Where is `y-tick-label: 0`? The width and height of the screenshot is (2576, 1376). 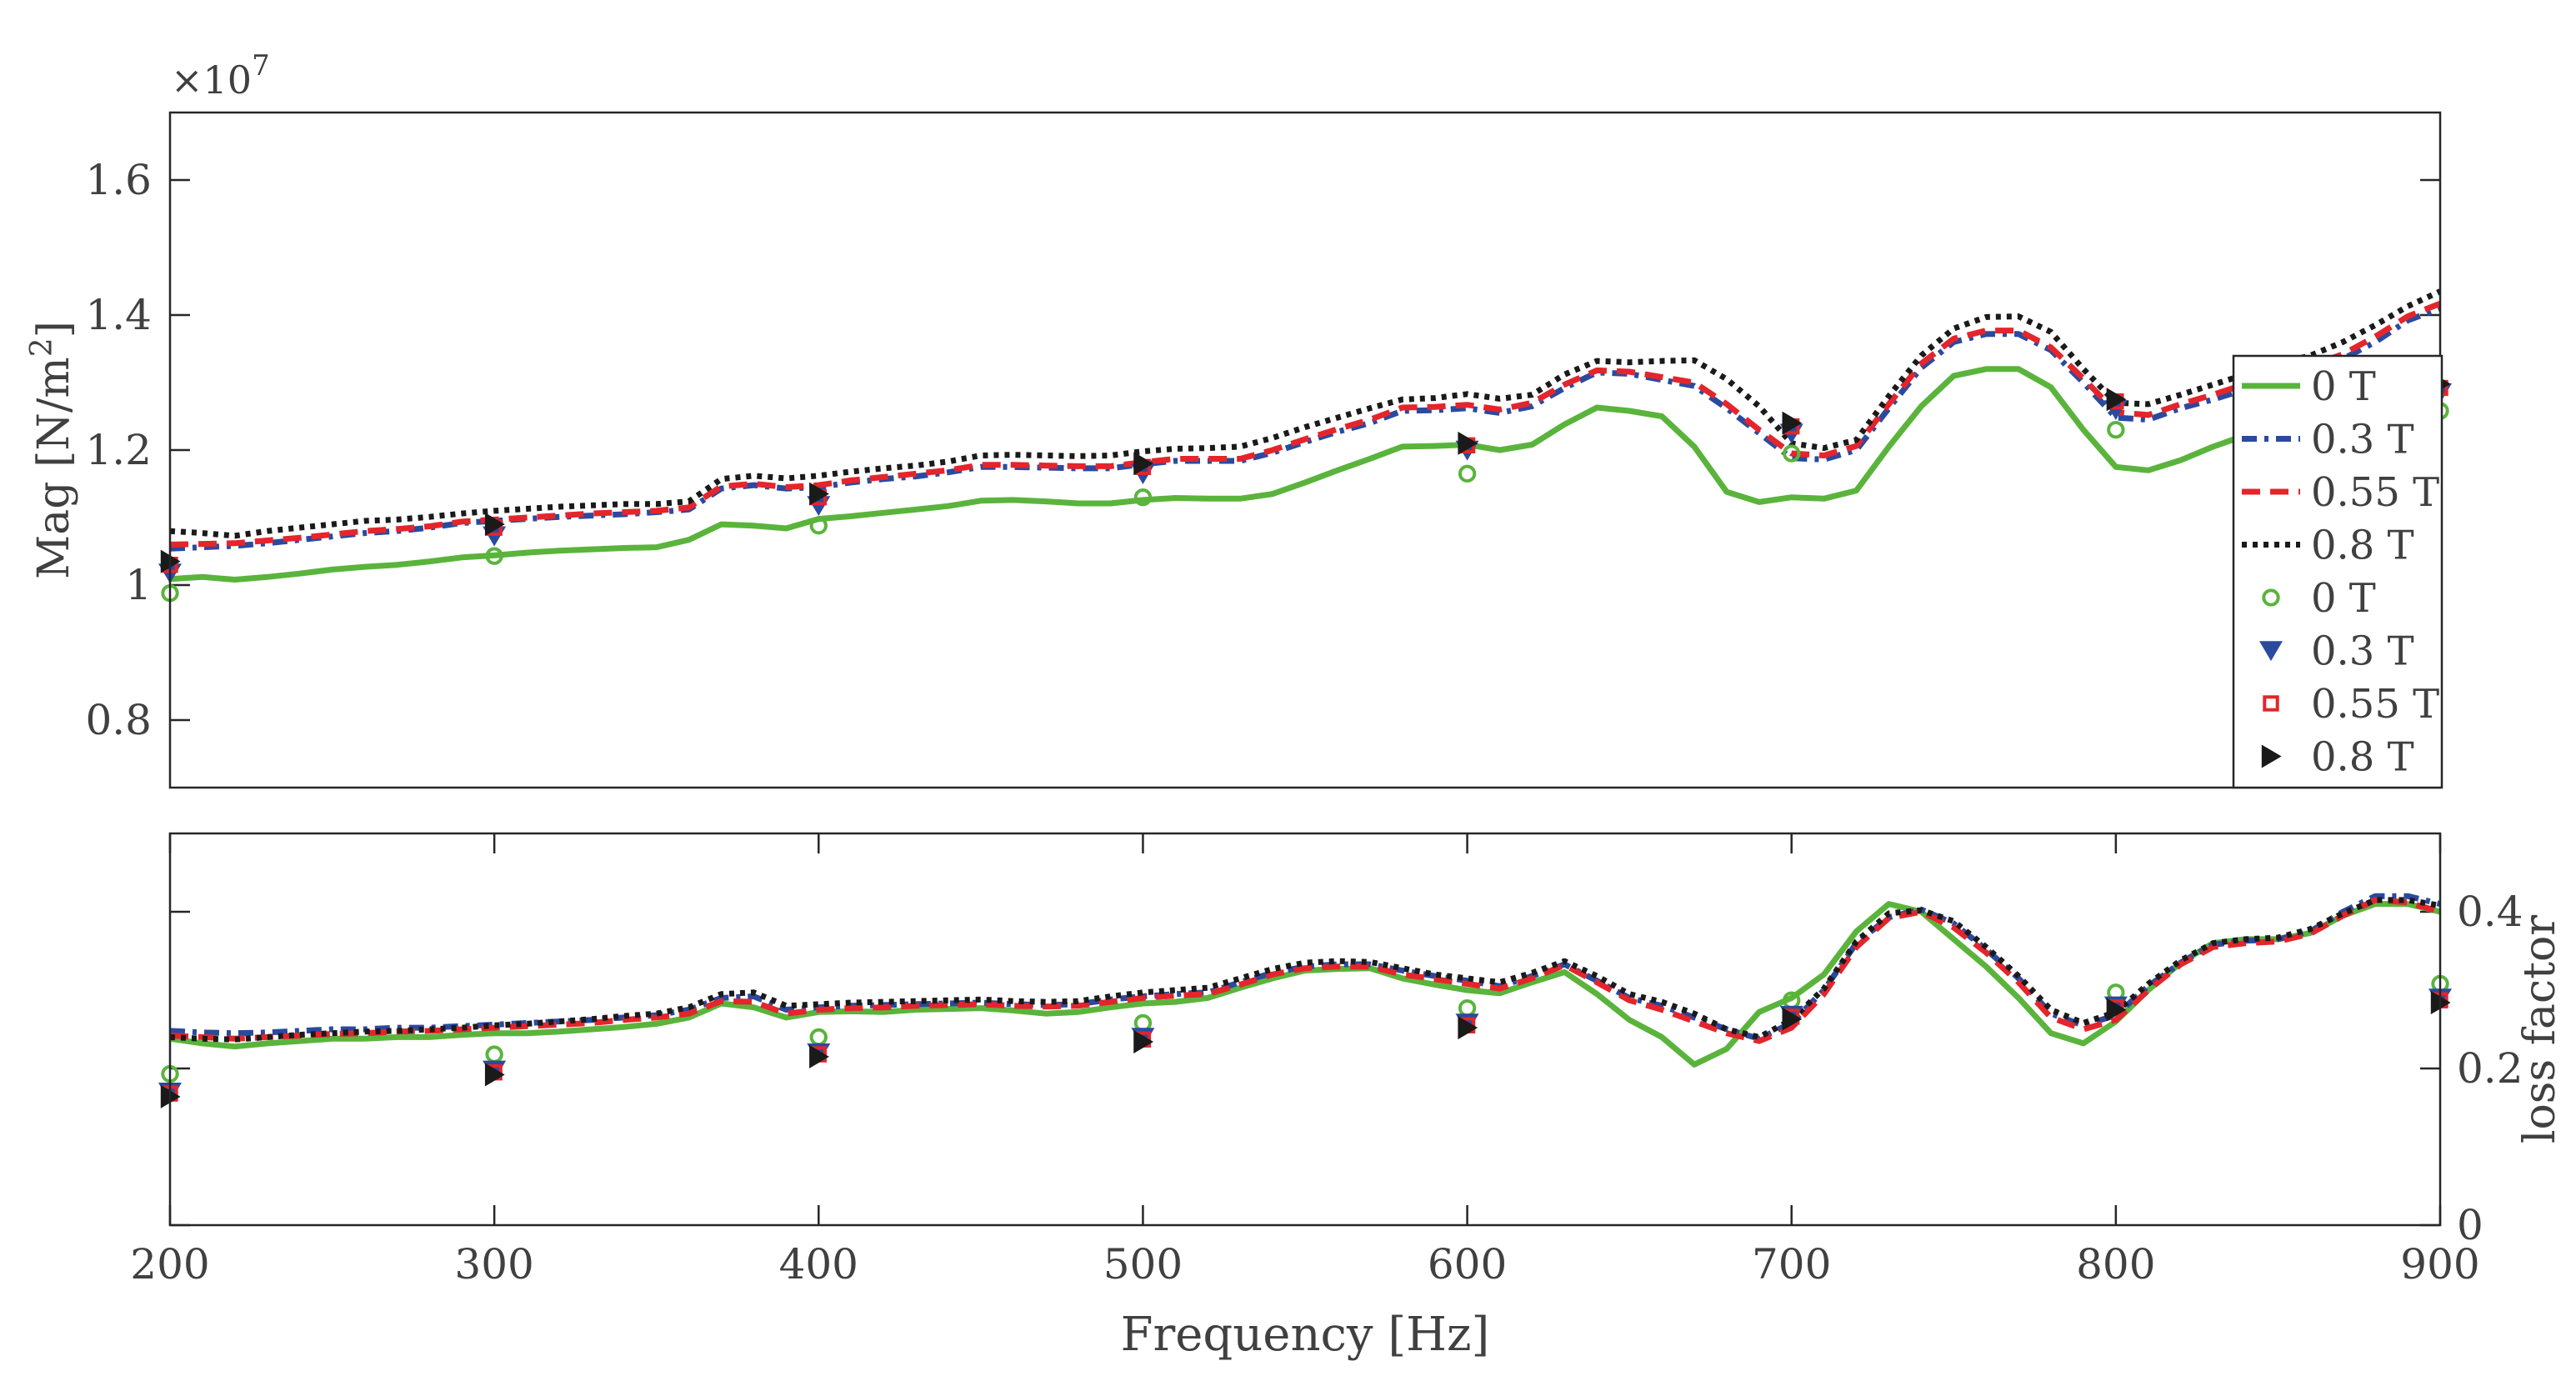
y-tick-label: 0 is located at coordinates (2470, 1225).